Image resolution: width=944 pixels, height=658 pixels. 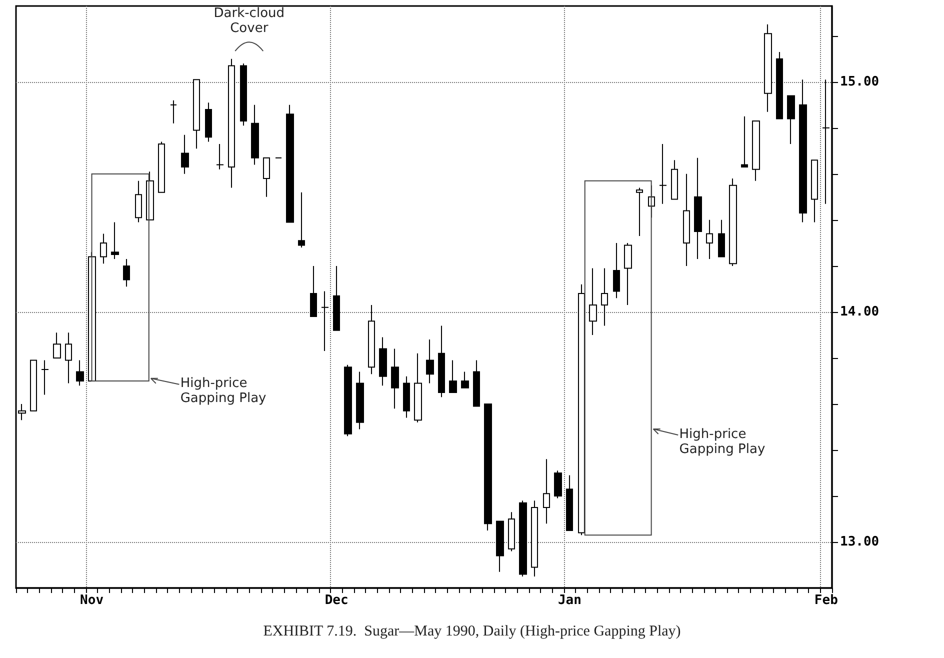 What do you see at coordinates (336, 600) in the screenshot?
I see `x-tick-label: Dec` at bounding box center [336, 600].